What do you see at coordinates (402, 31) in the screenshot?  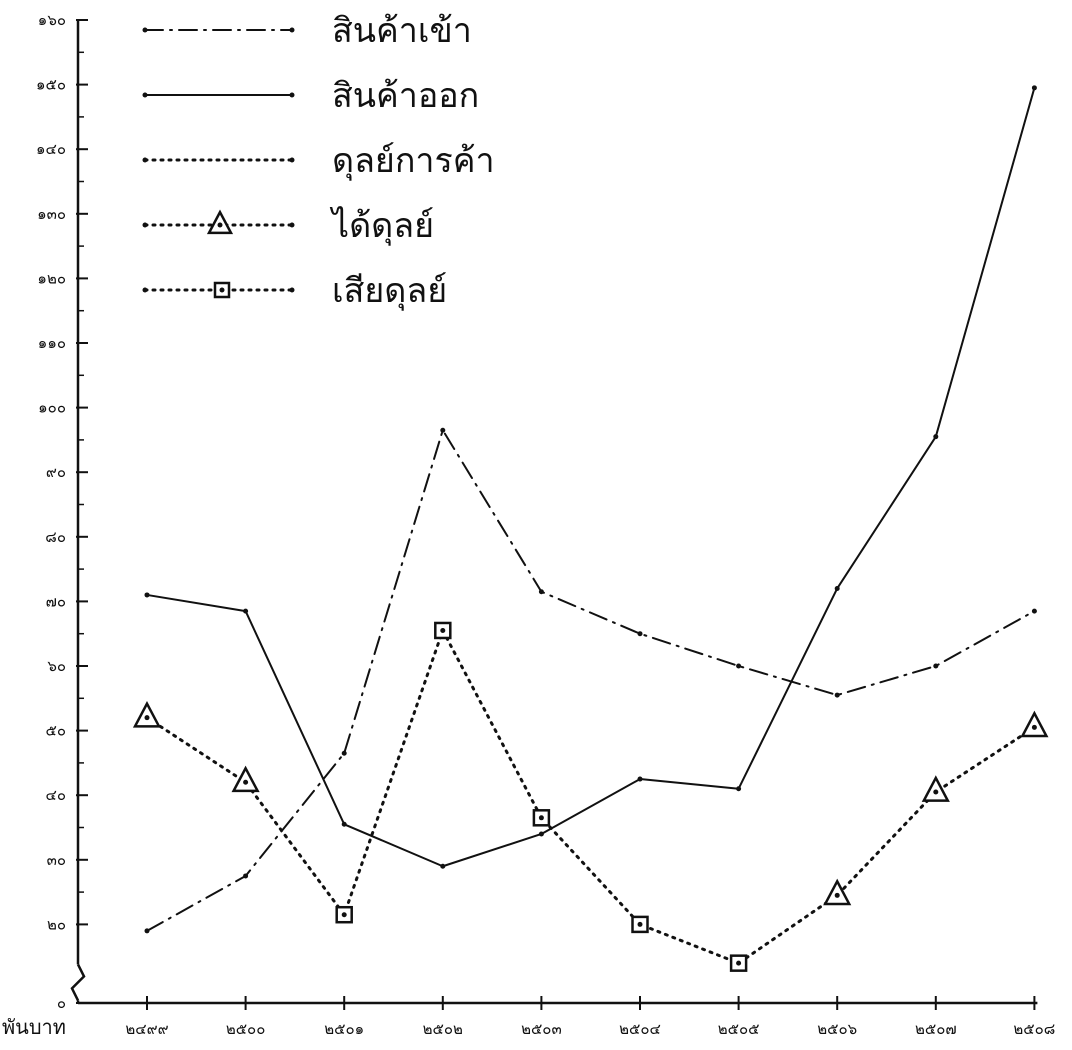 I see `legend-label-0: สินค้าเข้า` at bounding box center [402, 31].